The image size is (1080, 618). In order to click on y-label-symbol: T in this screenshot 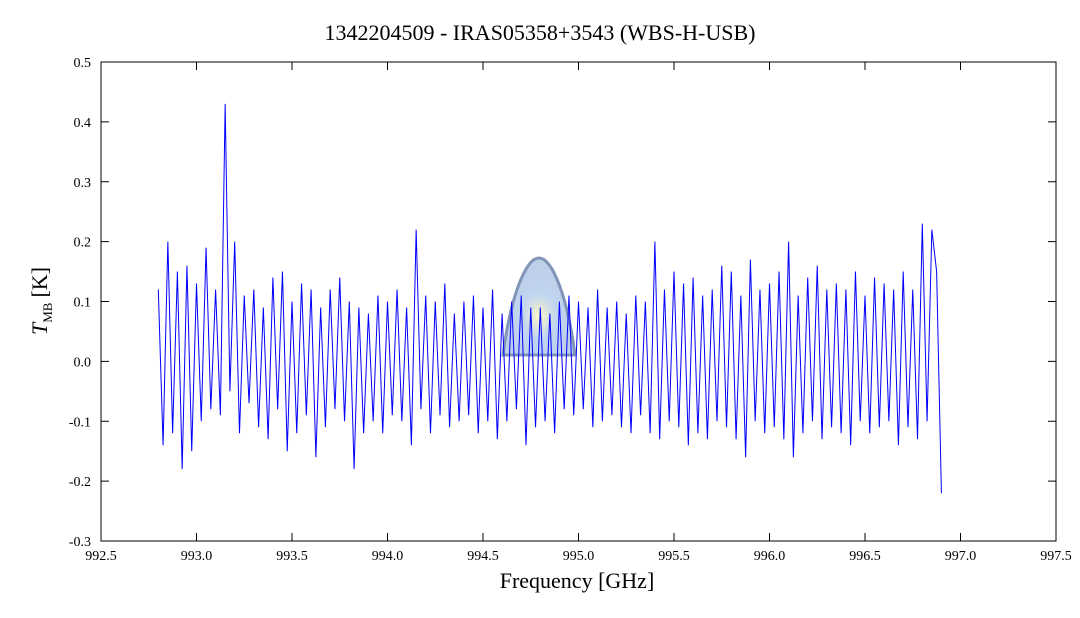, I will do `click(39, 328)`.